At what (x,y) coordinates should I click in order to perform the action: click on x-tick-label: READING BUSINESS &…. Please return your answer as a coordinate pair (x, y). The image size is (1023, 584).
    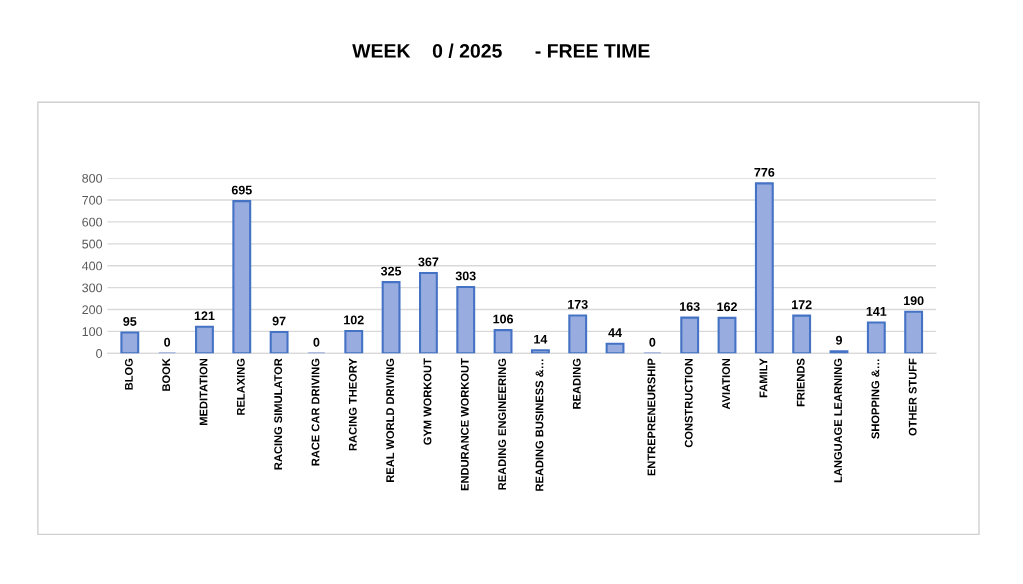
    Looking at the image, I should click on (539, 425).